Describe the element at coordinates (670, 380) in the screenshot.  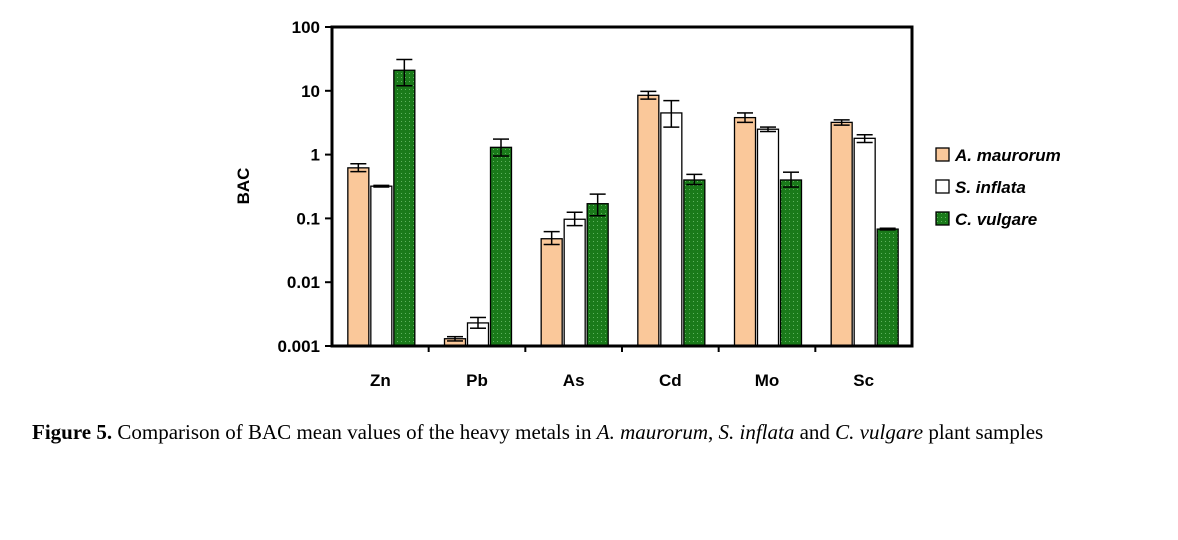
I see `x-tick-label: Cd` at that location.